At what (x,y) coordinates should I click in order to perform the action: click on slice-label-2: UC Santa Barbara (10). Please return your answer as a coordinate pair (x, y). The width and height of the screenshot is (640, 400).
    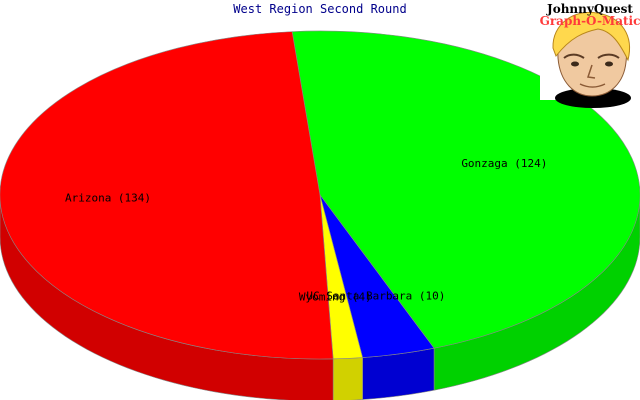
    Looking at the image, I should click on (375, 296).